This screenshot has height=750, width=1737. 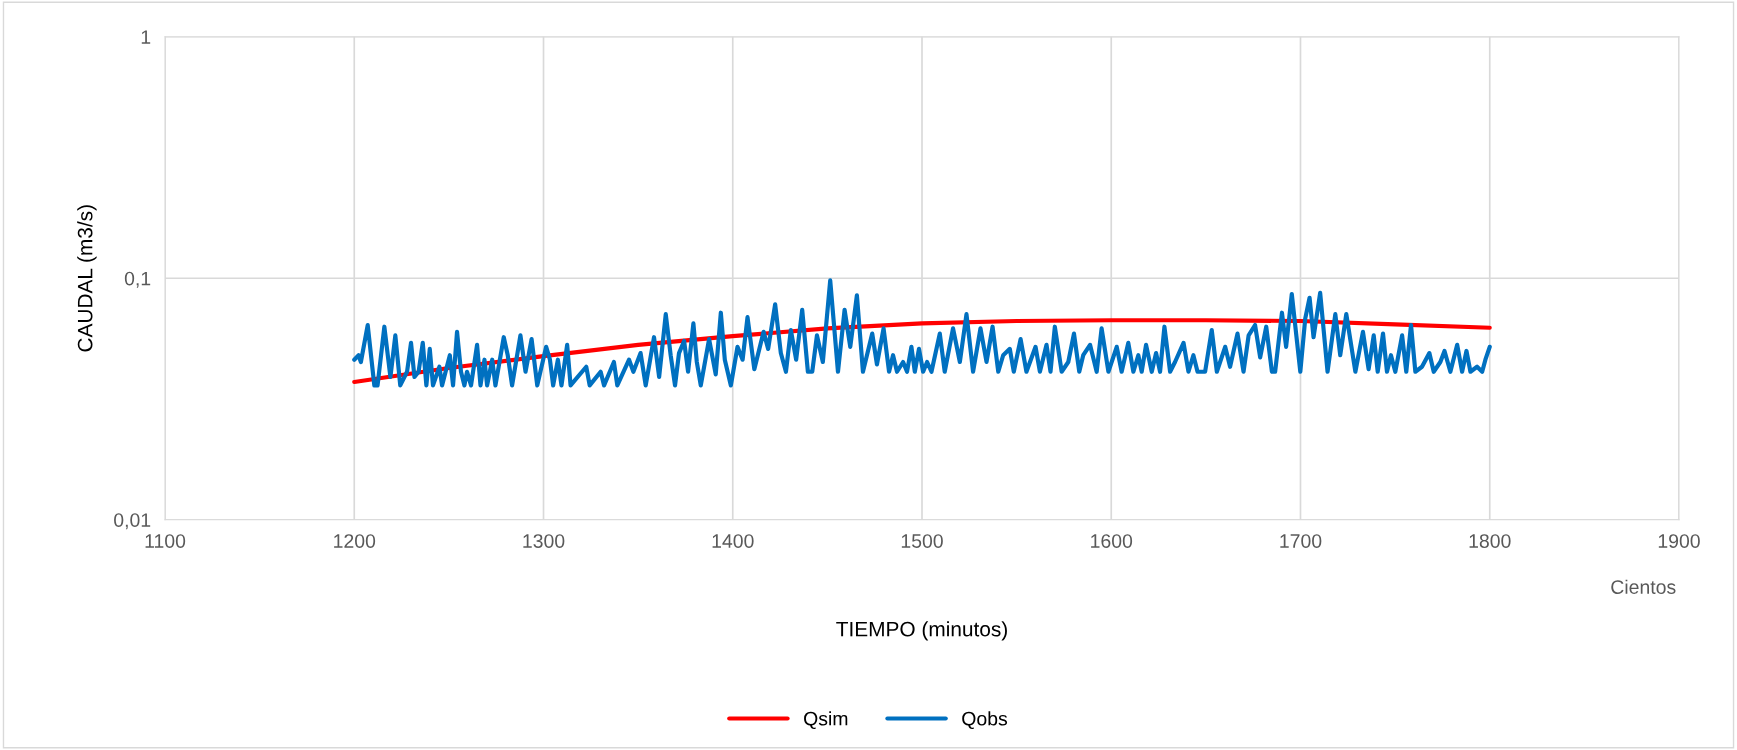 I want to click on x-tick-label: 1500, so click(x=922, y=541).